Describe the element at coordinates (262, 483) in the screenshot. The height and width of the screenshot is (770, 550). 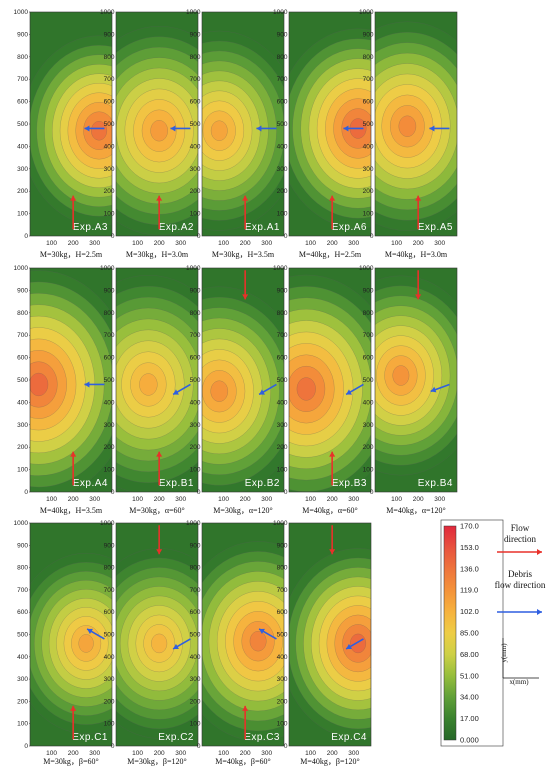
I see `panel-label: Exp.B2` at that location.